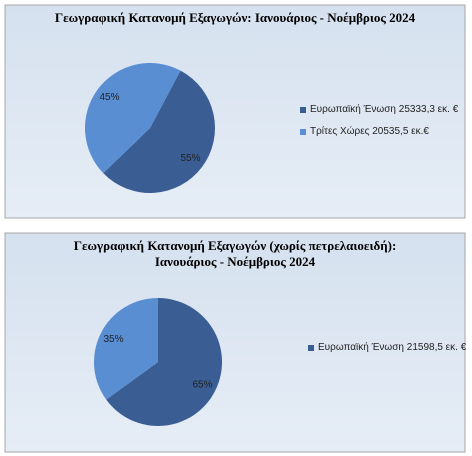 The width and height of the screenshot is (472, 456). I want to click on data-label: 55%, so click(190, 158).